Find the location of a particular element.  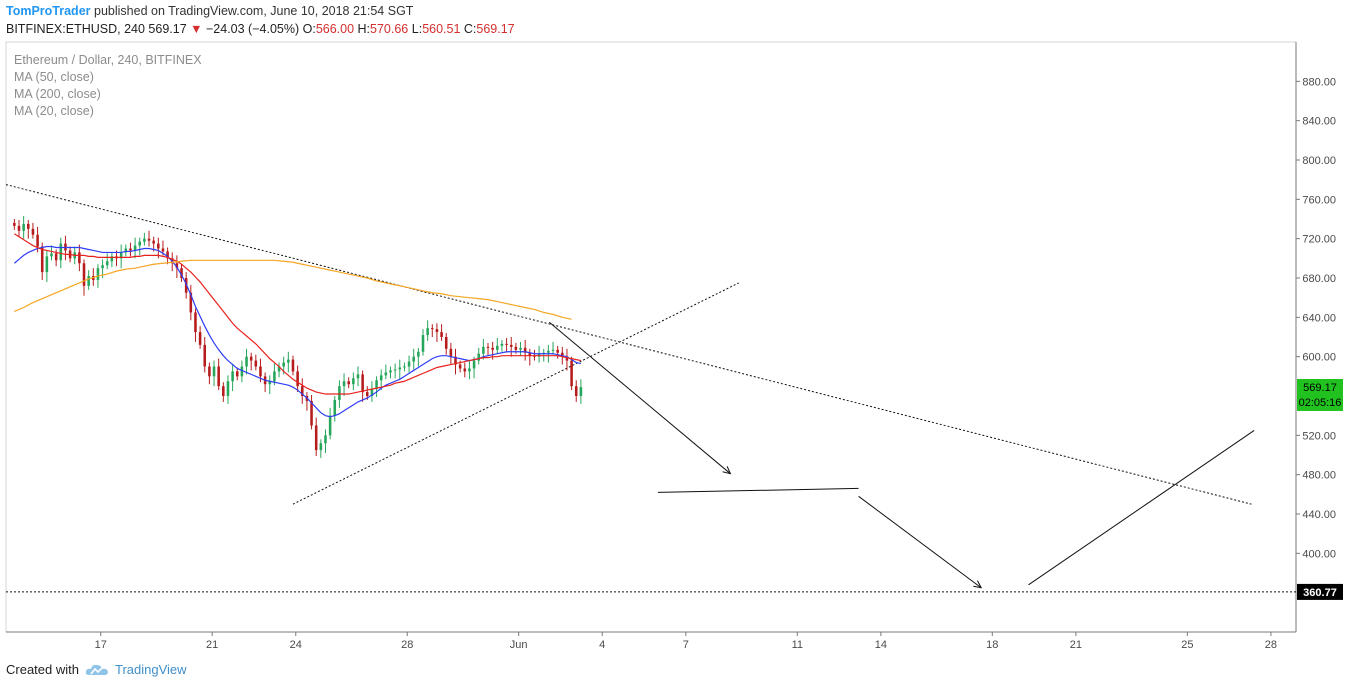

tradingview-brand-link: TradingView is located at coordinates (150, 669).